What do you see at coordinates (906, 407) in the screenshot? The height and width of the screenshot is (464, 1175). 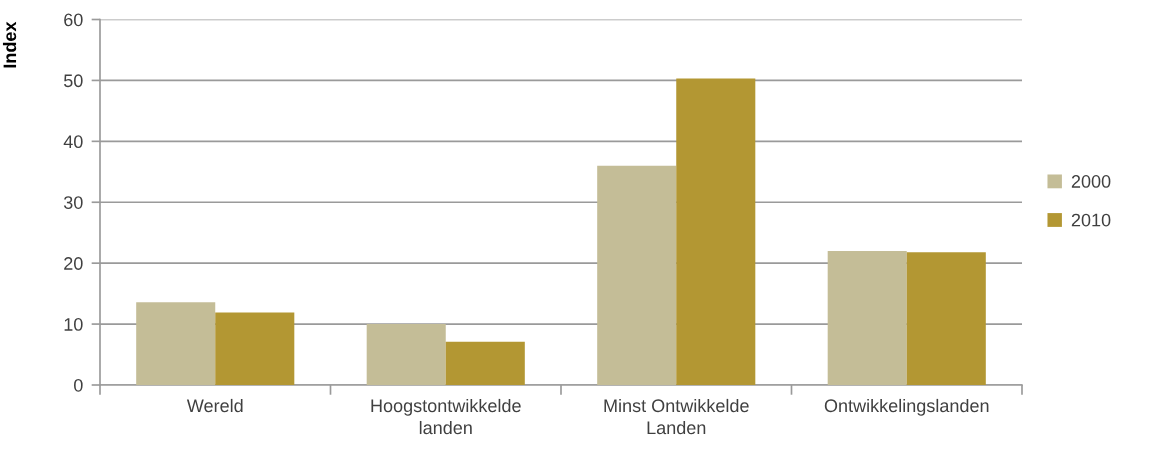 I see `x-tick-label: Ontwikkelingslanden` at bounding box center [906, 407].